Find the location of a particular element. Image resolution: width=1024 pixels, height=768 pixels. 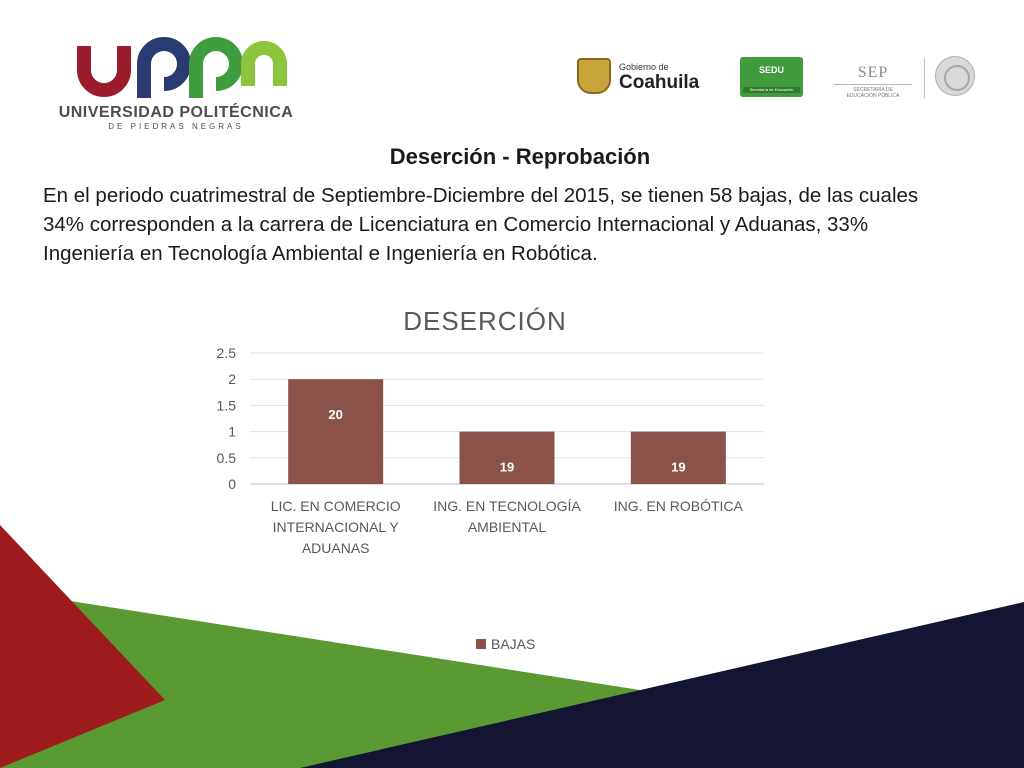

coahuila-small-text: Gobierno de is located at coordinates (644, 67).